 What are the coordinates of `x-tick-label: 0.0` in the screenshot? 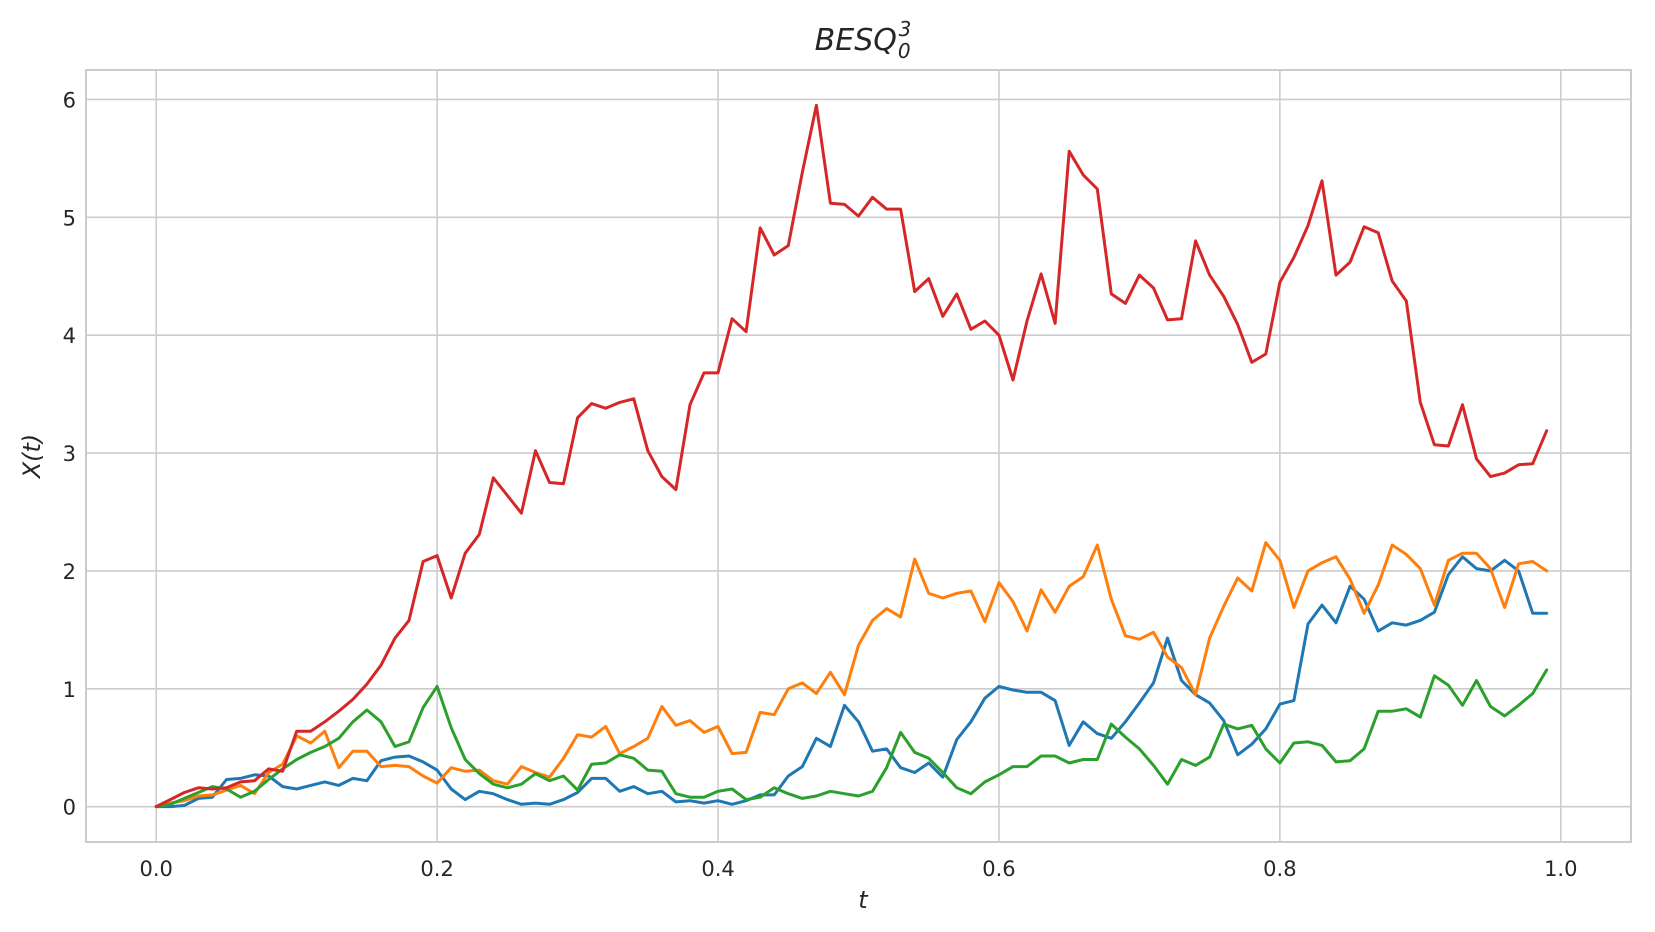 It's located at (156, 869).